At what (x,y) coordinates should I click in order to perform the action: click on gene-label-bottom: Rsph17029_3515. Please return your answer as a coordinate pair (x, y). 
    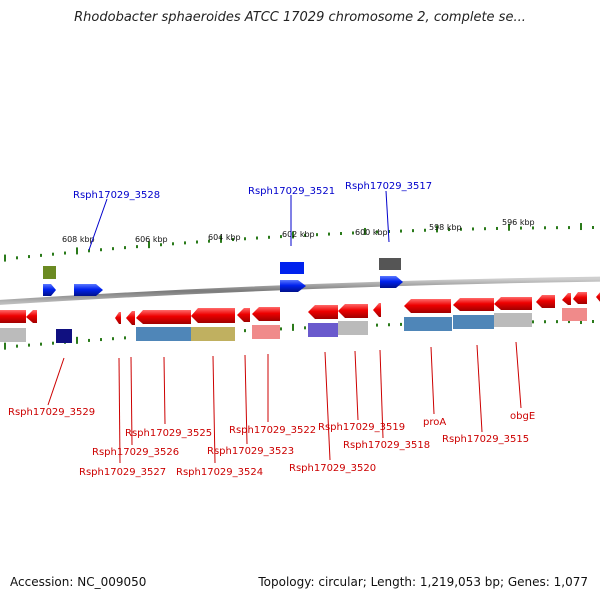
    Looking at the image, I should click on (485, 439).